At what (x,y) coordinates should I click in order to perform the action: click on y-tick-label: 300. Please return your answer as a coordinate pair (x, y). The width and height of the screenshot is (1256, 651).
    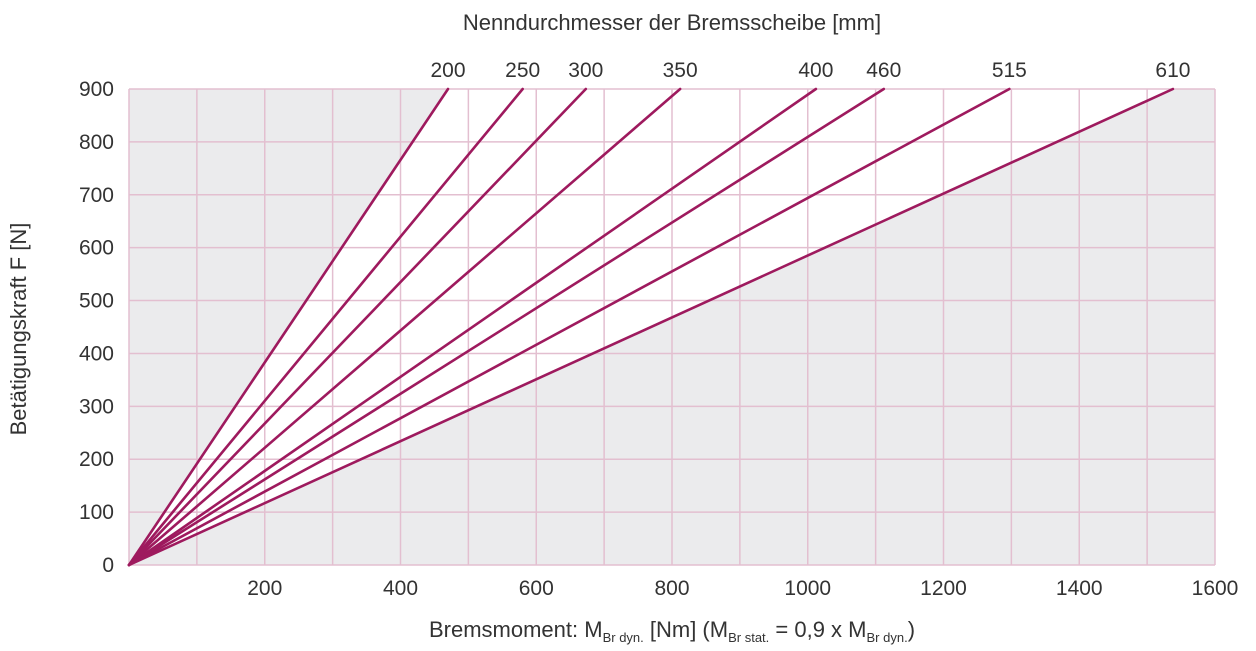
    Looking at the image, I should click on (96, 406).